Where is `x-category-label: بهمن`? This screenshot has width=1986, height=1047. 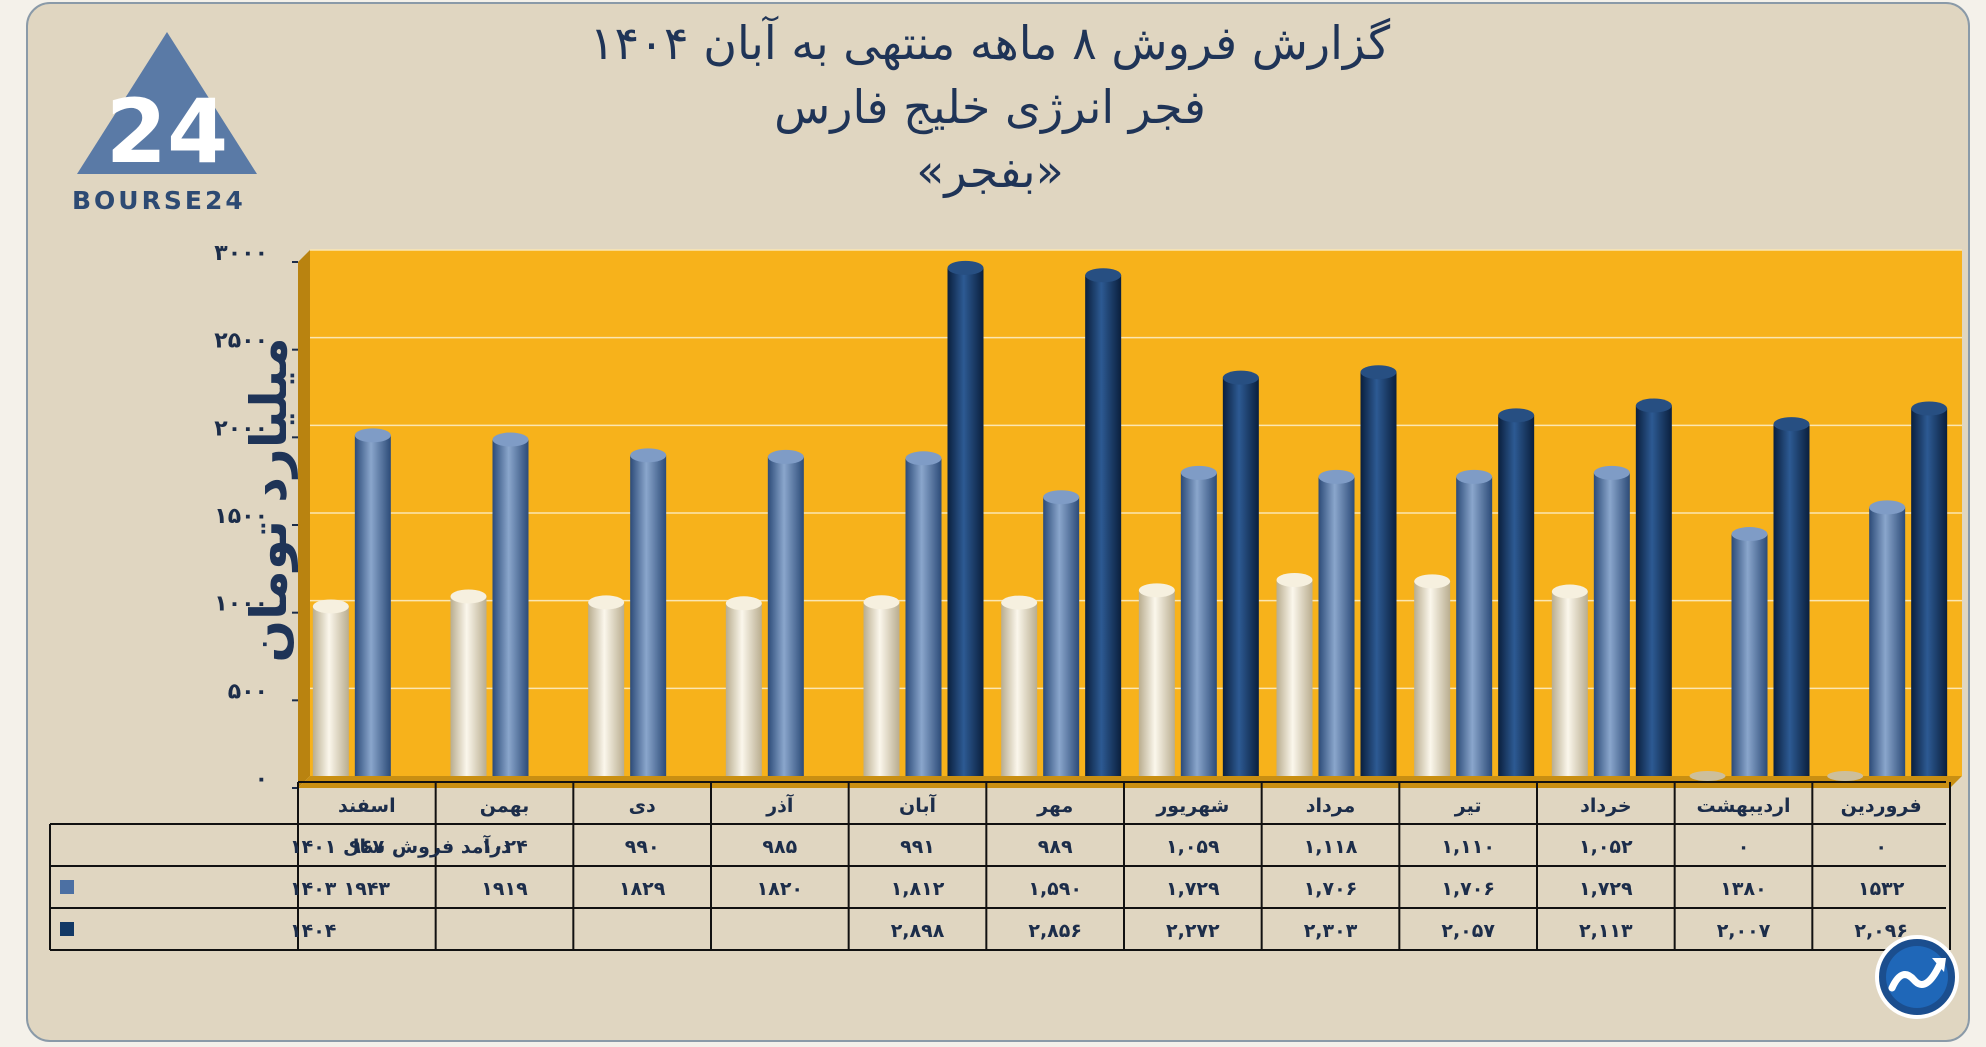 x-category-label: بهمن is located at coordinates (505, 806).